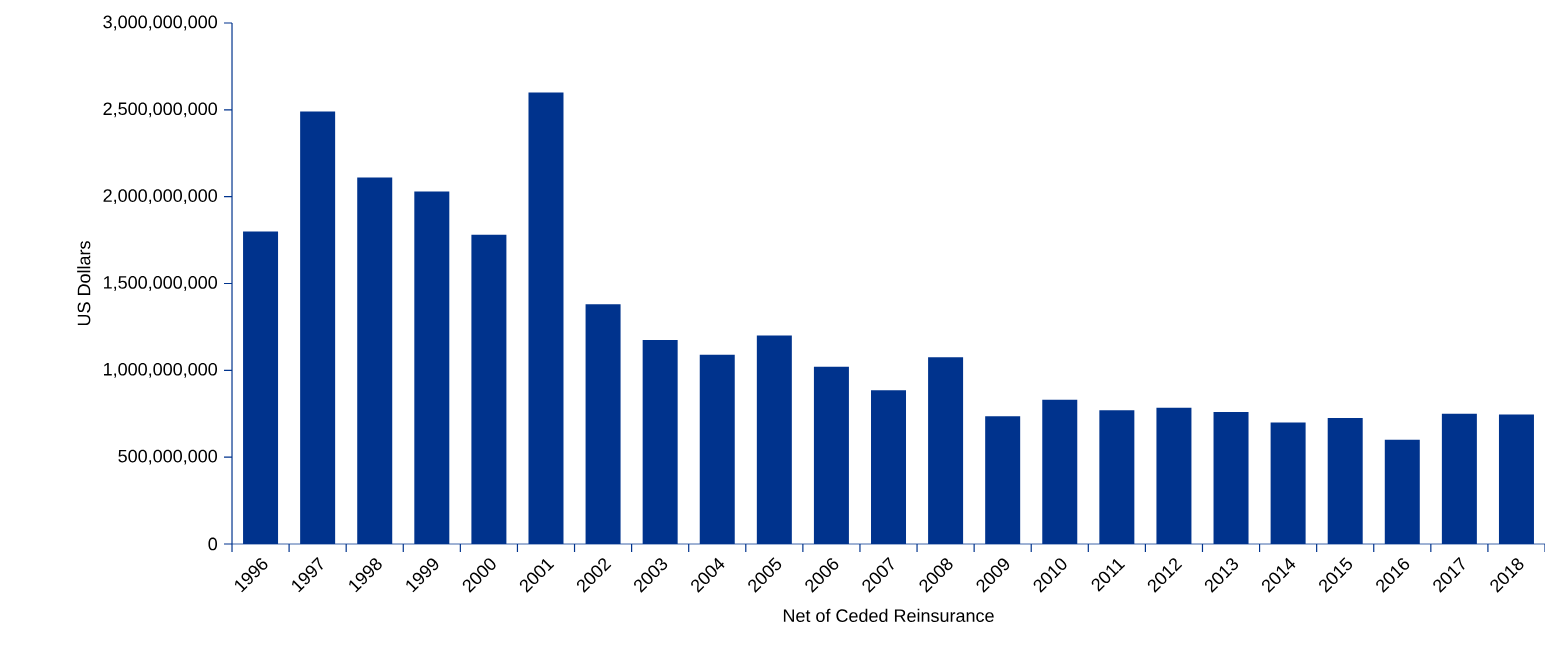 This screenshot has height=655, width=1545. Describe the element at coordinates (161, 283) in the screenshot. I see `y-tick-label: 1,500,000,000` at that location.